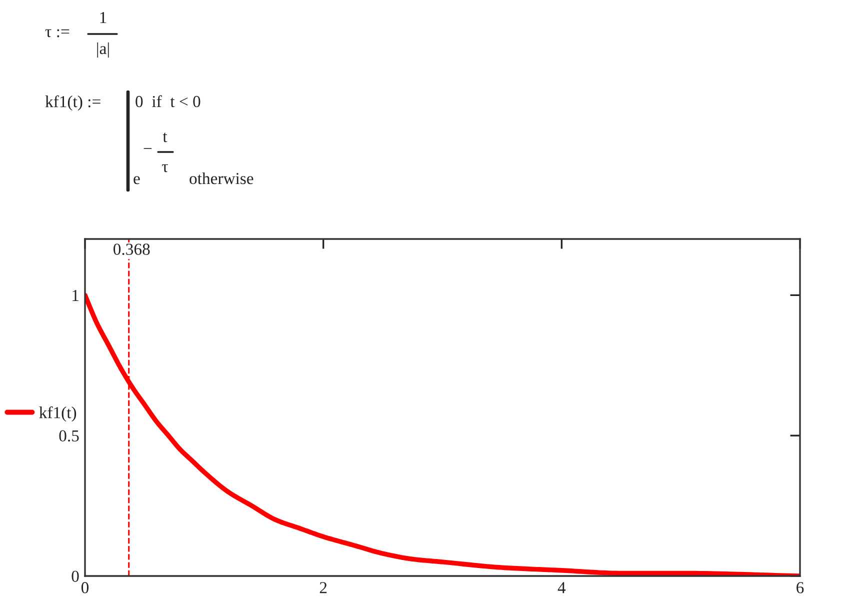  I want to click on text: 1, so click(103, 18).